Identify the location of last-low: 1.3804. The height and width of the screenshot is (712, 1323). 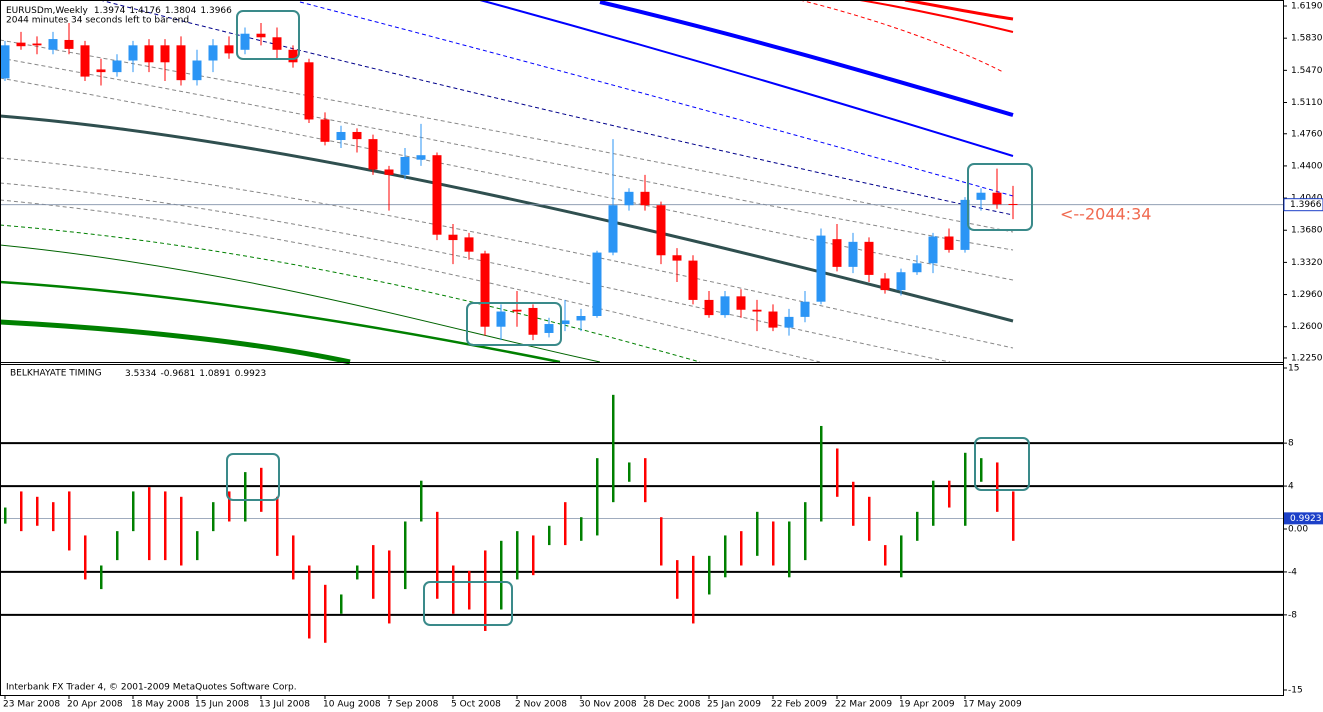
(181, 11).